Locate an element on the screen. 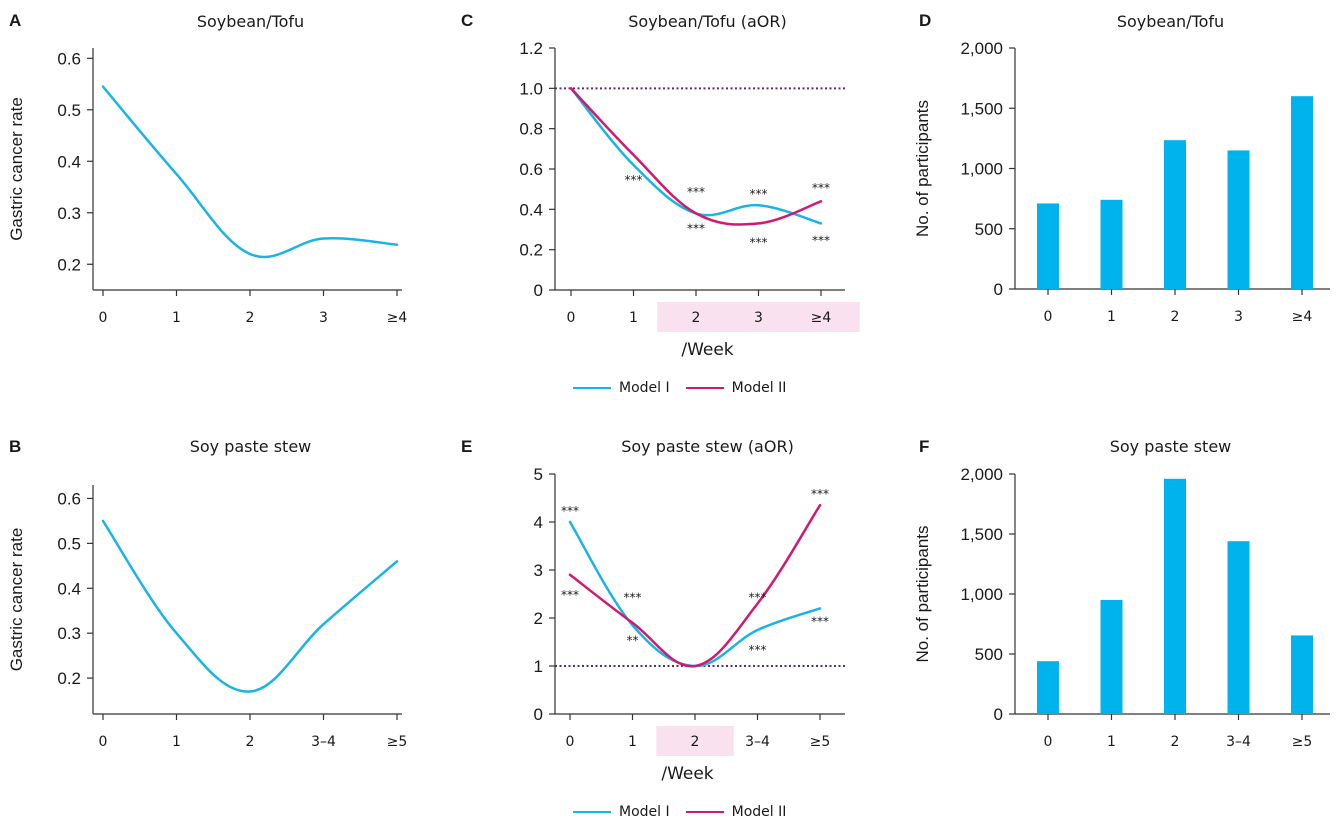 The width and height of the screenshot is (1343, 825). x-tick-label-d: 1 is located at coordinates (1111, 317).